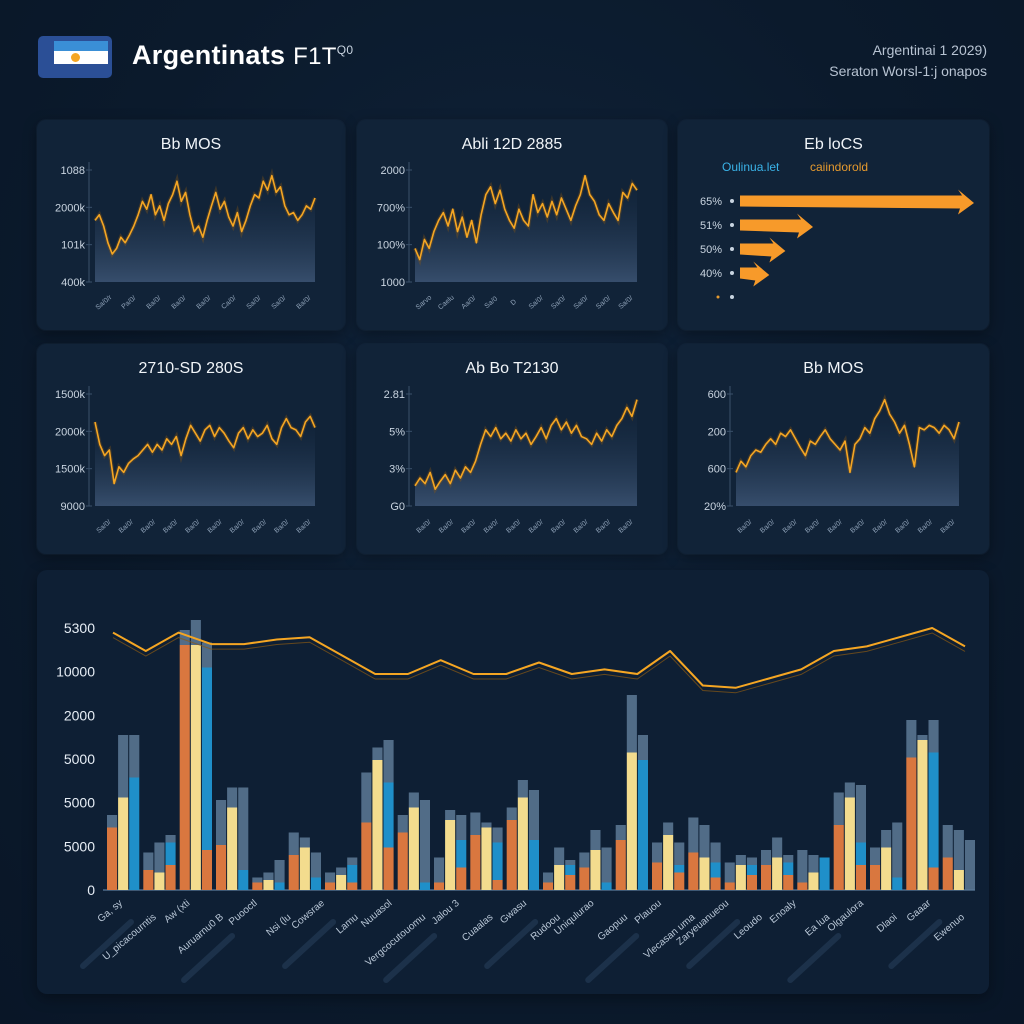  I want to click on x-tick-label: Sarvo, so click(424, 302).